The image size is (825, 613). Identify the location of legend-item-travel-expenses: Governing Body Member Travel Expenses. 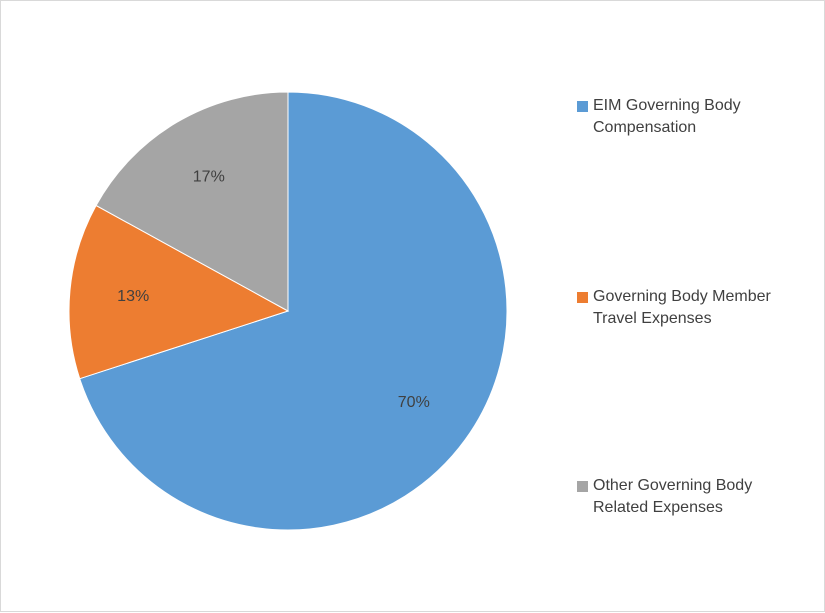
(699, 309).